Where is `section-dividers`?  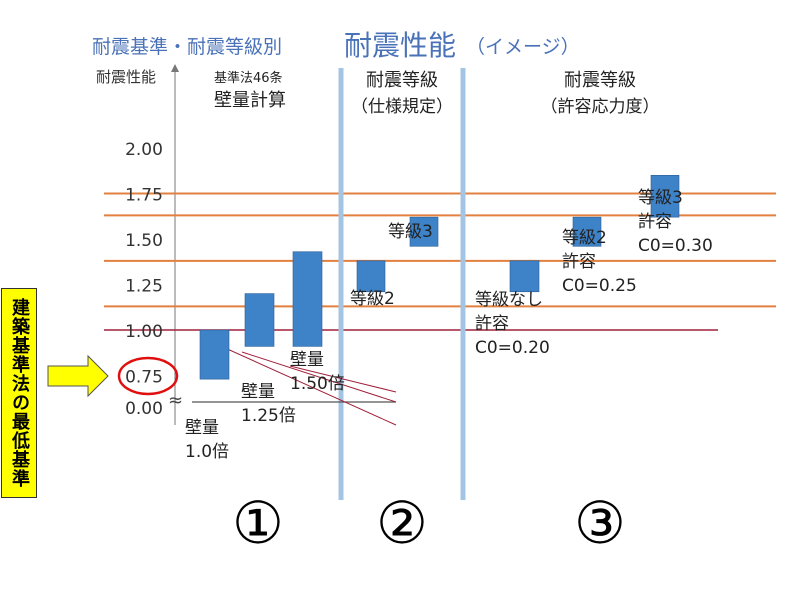
section-dividers is located at coordinates (402, 284).